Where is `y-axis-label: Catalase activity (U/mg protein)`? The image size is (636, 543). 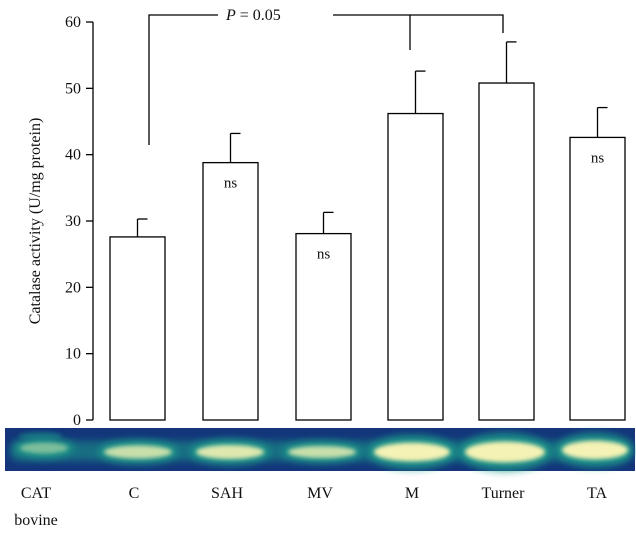
y-axis-label: Catalase activity (U/mg protein) is located at coordinates (35, 221).